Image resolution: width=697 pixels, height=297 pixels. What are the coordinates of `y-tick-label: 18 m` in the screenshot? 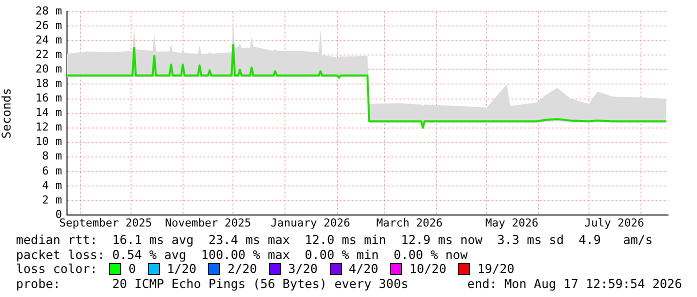 It's located at (49, 83).